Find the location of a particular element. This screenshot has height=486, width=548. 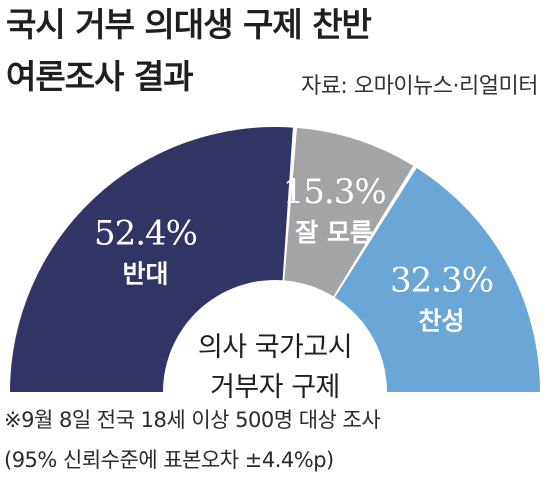

footnote-margin-of-error: (95% 신뢰수준에 표본오차 ±4.4%p) is located at coordinates (169, 460).